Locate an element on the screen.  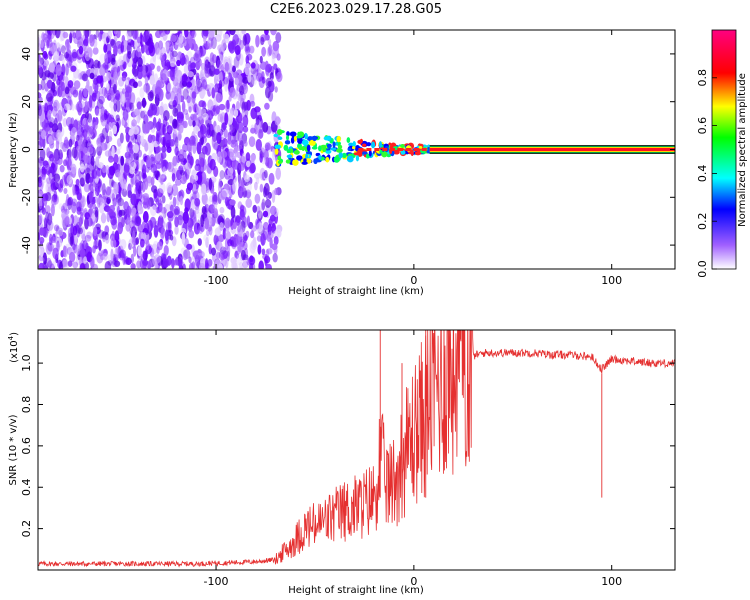
snr-xtick-label: 100 is located at coordinates (611, 581).